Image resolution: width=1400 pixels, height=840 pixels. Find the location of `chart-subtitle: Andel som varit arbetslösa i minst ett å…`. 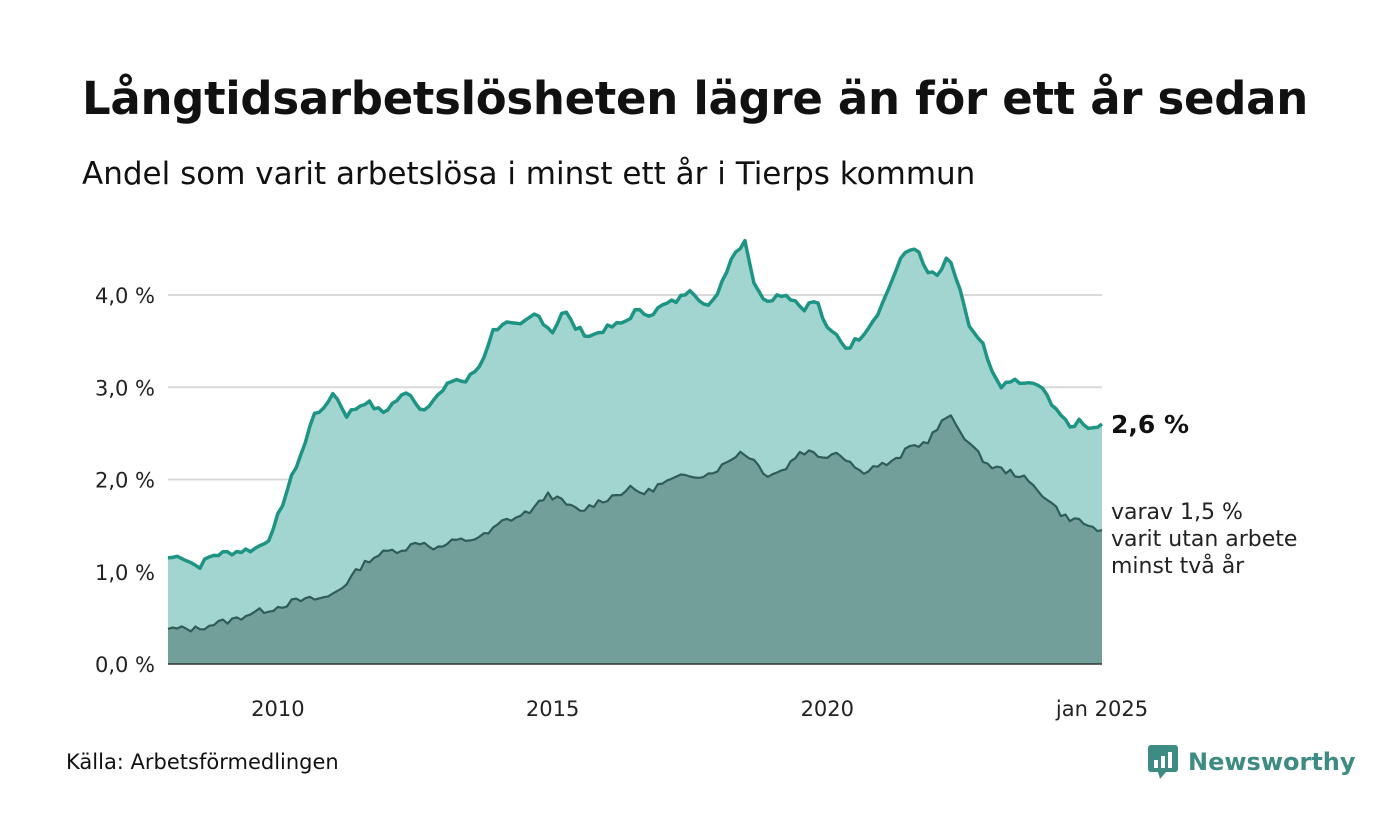

chart-subtitle: Andel som varit arbetslösa i minst ett å… is located at coordinates (529, 174).